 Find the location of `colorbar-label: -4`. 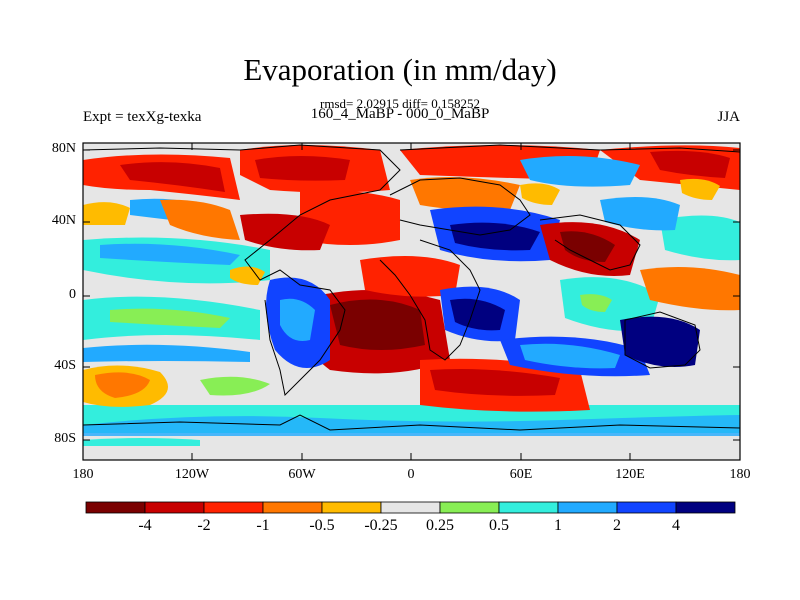

colorbar-label: -4 is located at coordinates (145, 525).